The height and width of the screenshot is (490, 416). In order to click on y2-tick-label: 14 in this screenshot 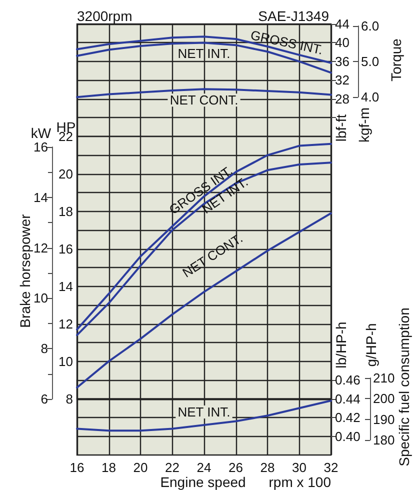, I will do `click(41, 197)`.